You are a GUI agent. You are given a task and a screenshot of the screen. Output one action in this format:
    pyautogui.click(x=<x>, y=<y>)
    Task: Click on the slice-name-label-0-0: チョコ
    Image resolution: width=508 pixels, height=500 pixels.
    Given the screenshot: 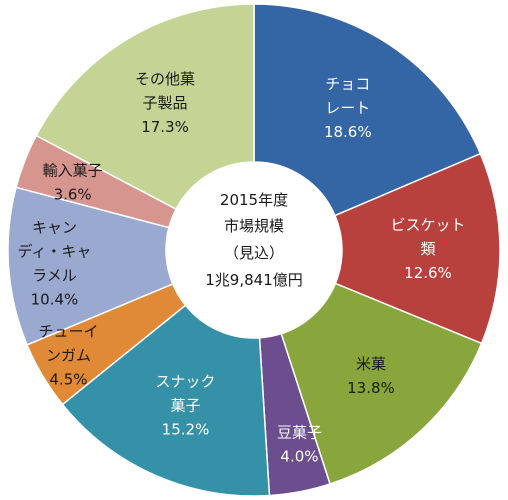 What is the action you would take?
    pyautogui.click(x=347, y=84)
    